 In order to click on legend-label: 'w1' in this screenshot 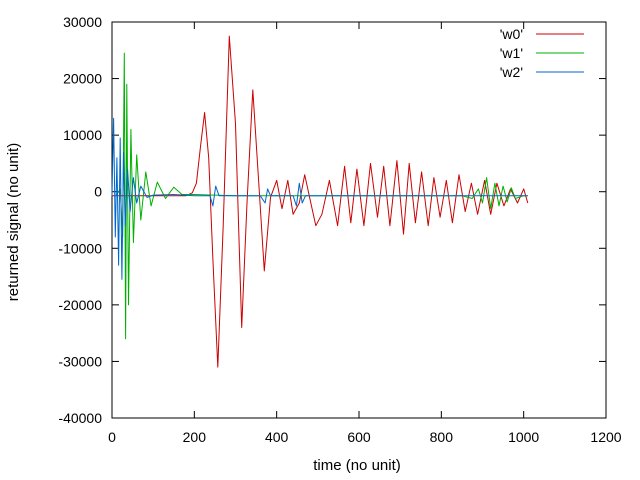, I will do `click(511, 53)`.